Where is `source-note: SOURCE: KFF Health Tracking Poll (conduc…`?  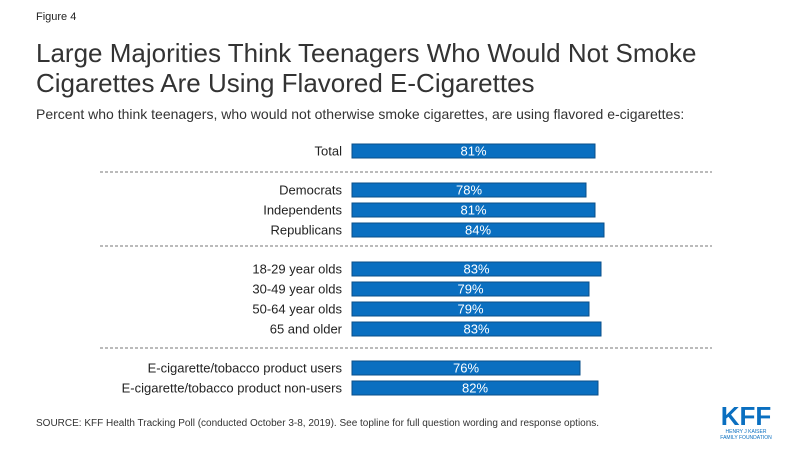 source-note: SOURCE: KFF Health Tracking Poll (conduc… is located at coordinates (318, 423).